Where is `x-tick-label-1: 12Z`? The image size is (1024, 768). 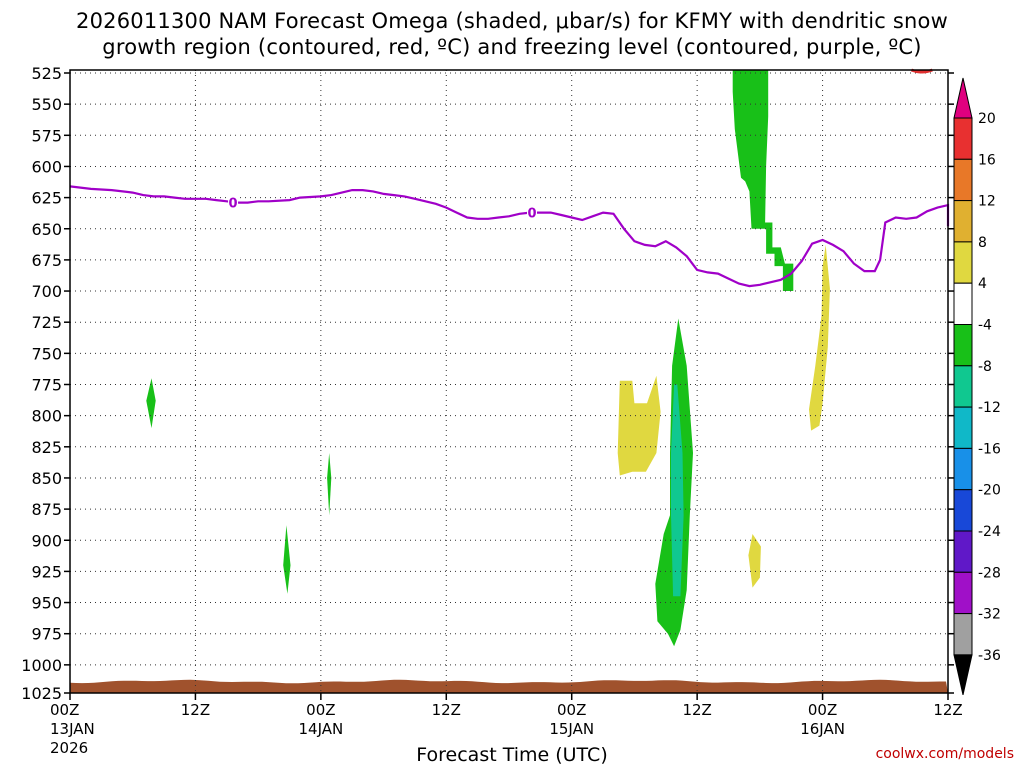 x-tick-label-1: 12Z is located at coordinates (195, 710).